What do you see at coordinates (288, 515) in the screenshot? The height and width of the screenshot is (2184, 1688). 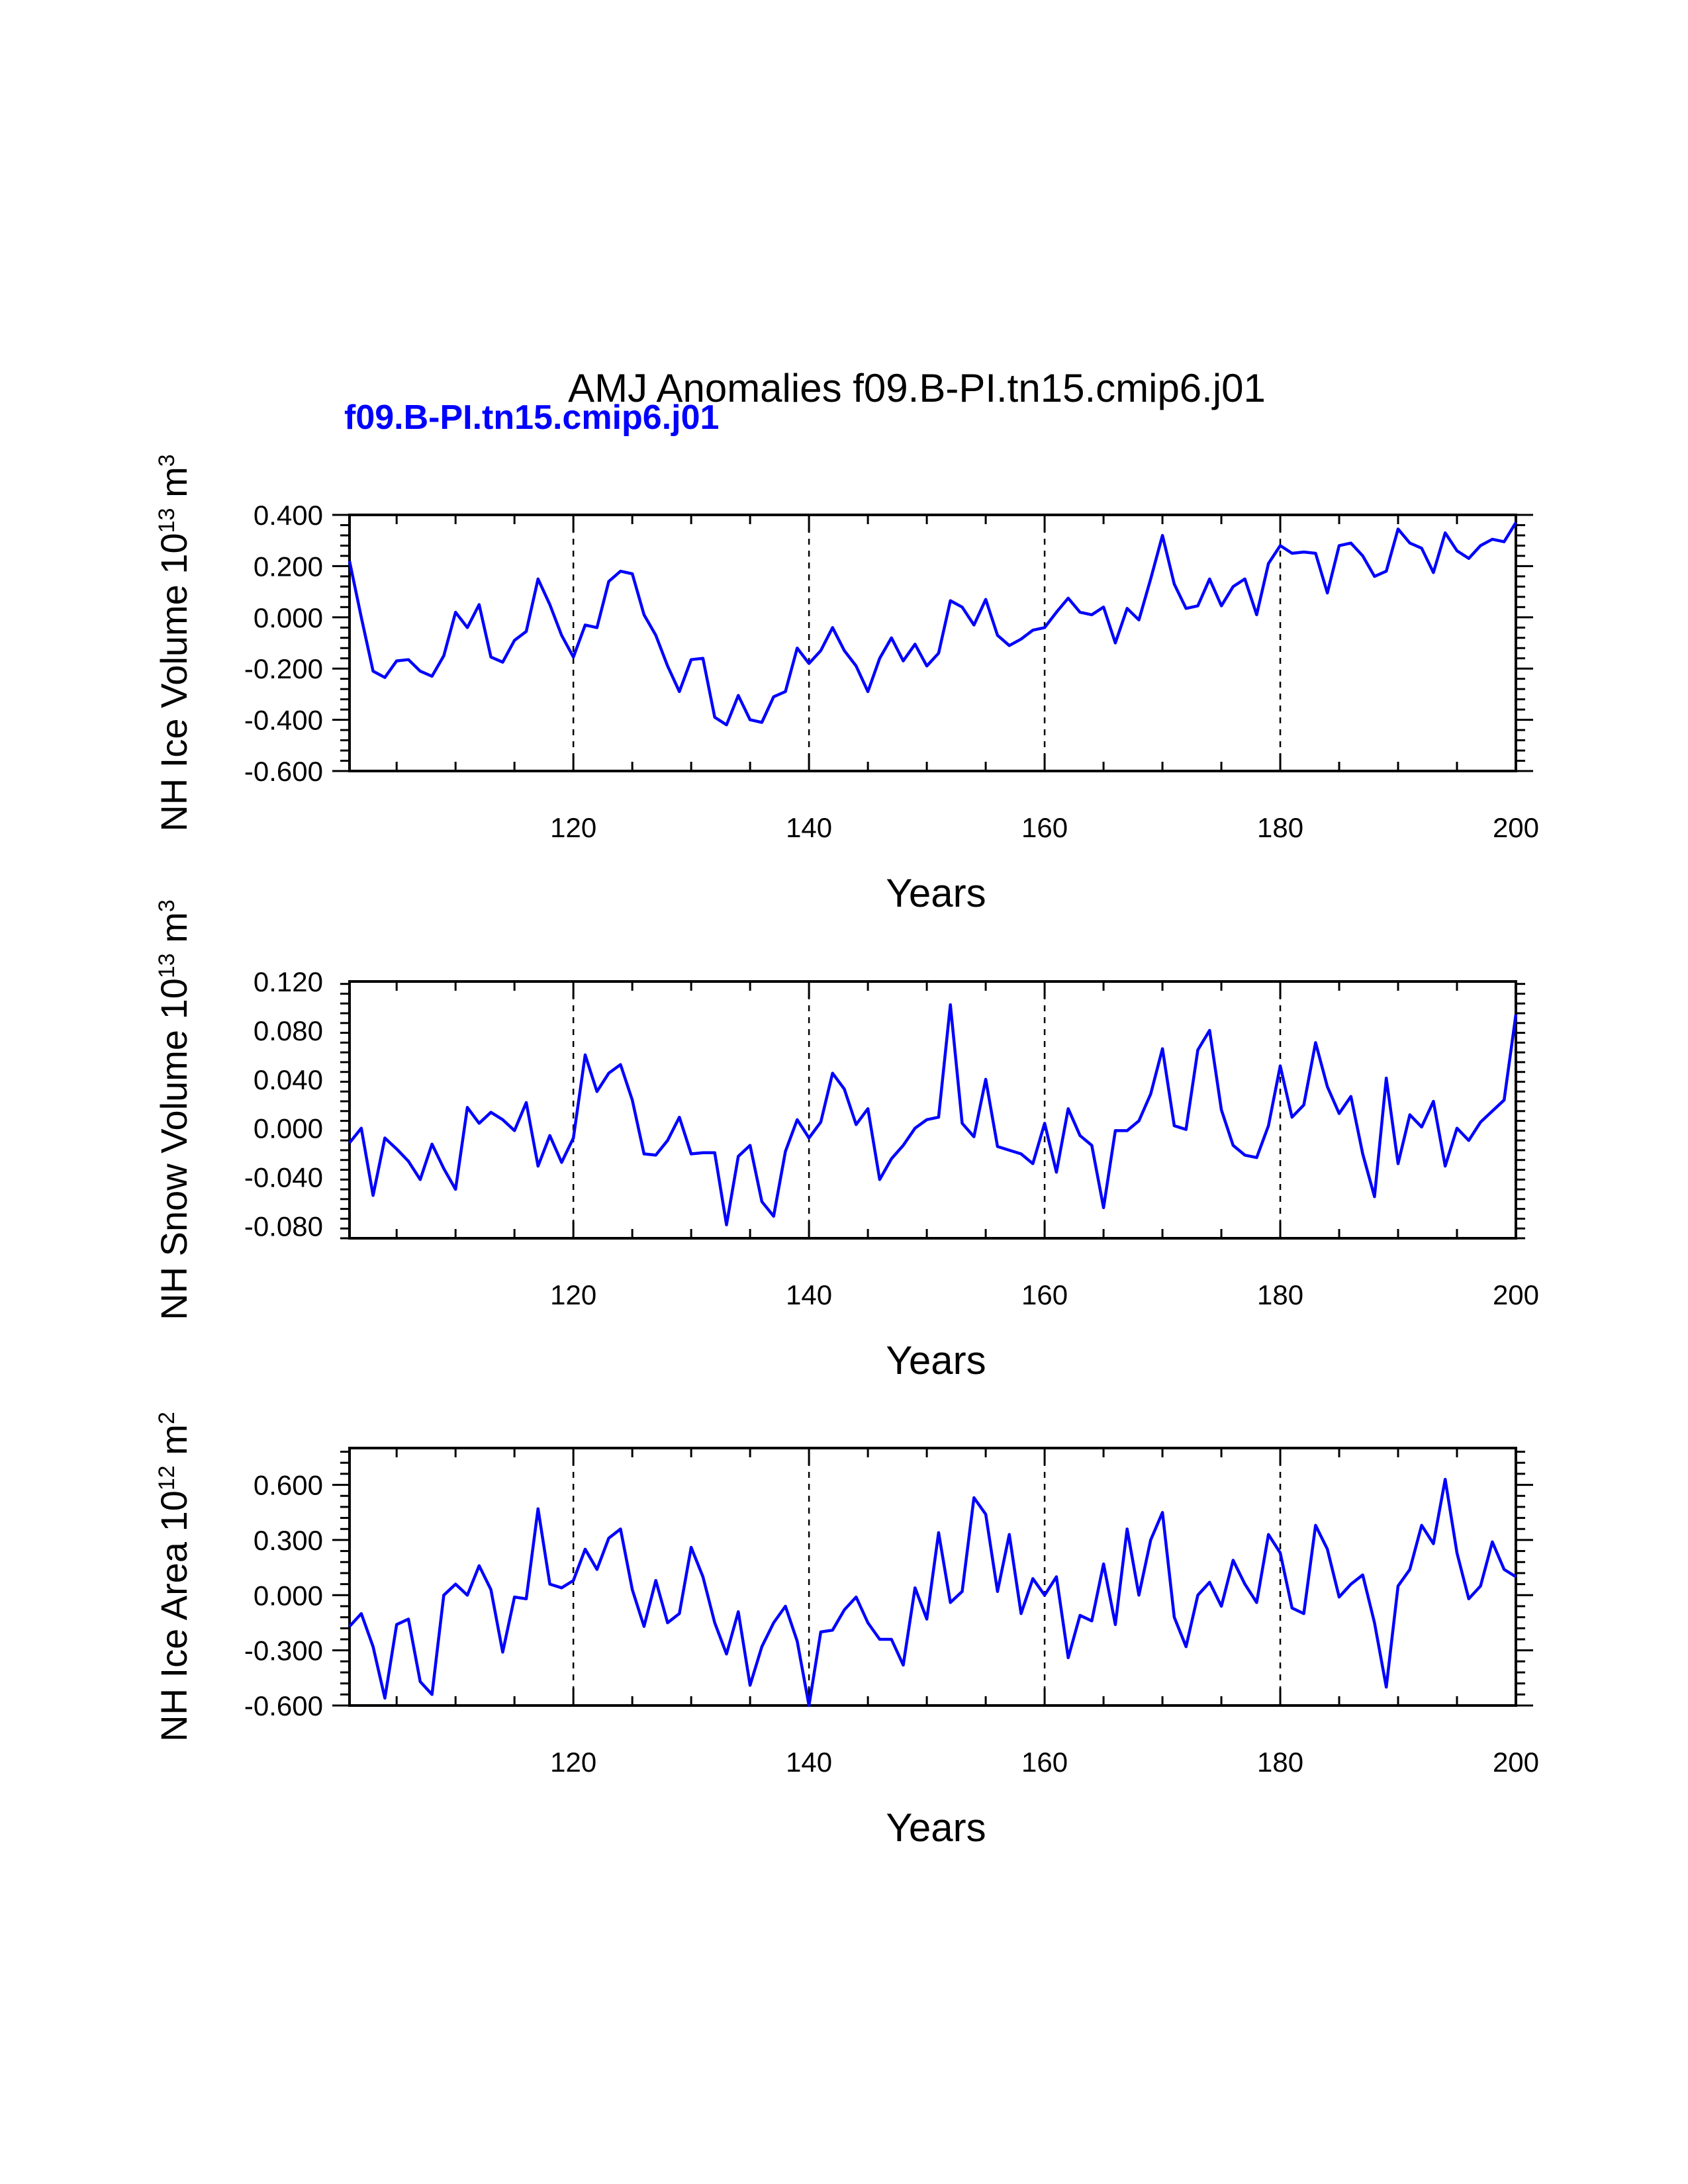 I see `y-tick-label: 0.400` at bounding box center [288, 515].